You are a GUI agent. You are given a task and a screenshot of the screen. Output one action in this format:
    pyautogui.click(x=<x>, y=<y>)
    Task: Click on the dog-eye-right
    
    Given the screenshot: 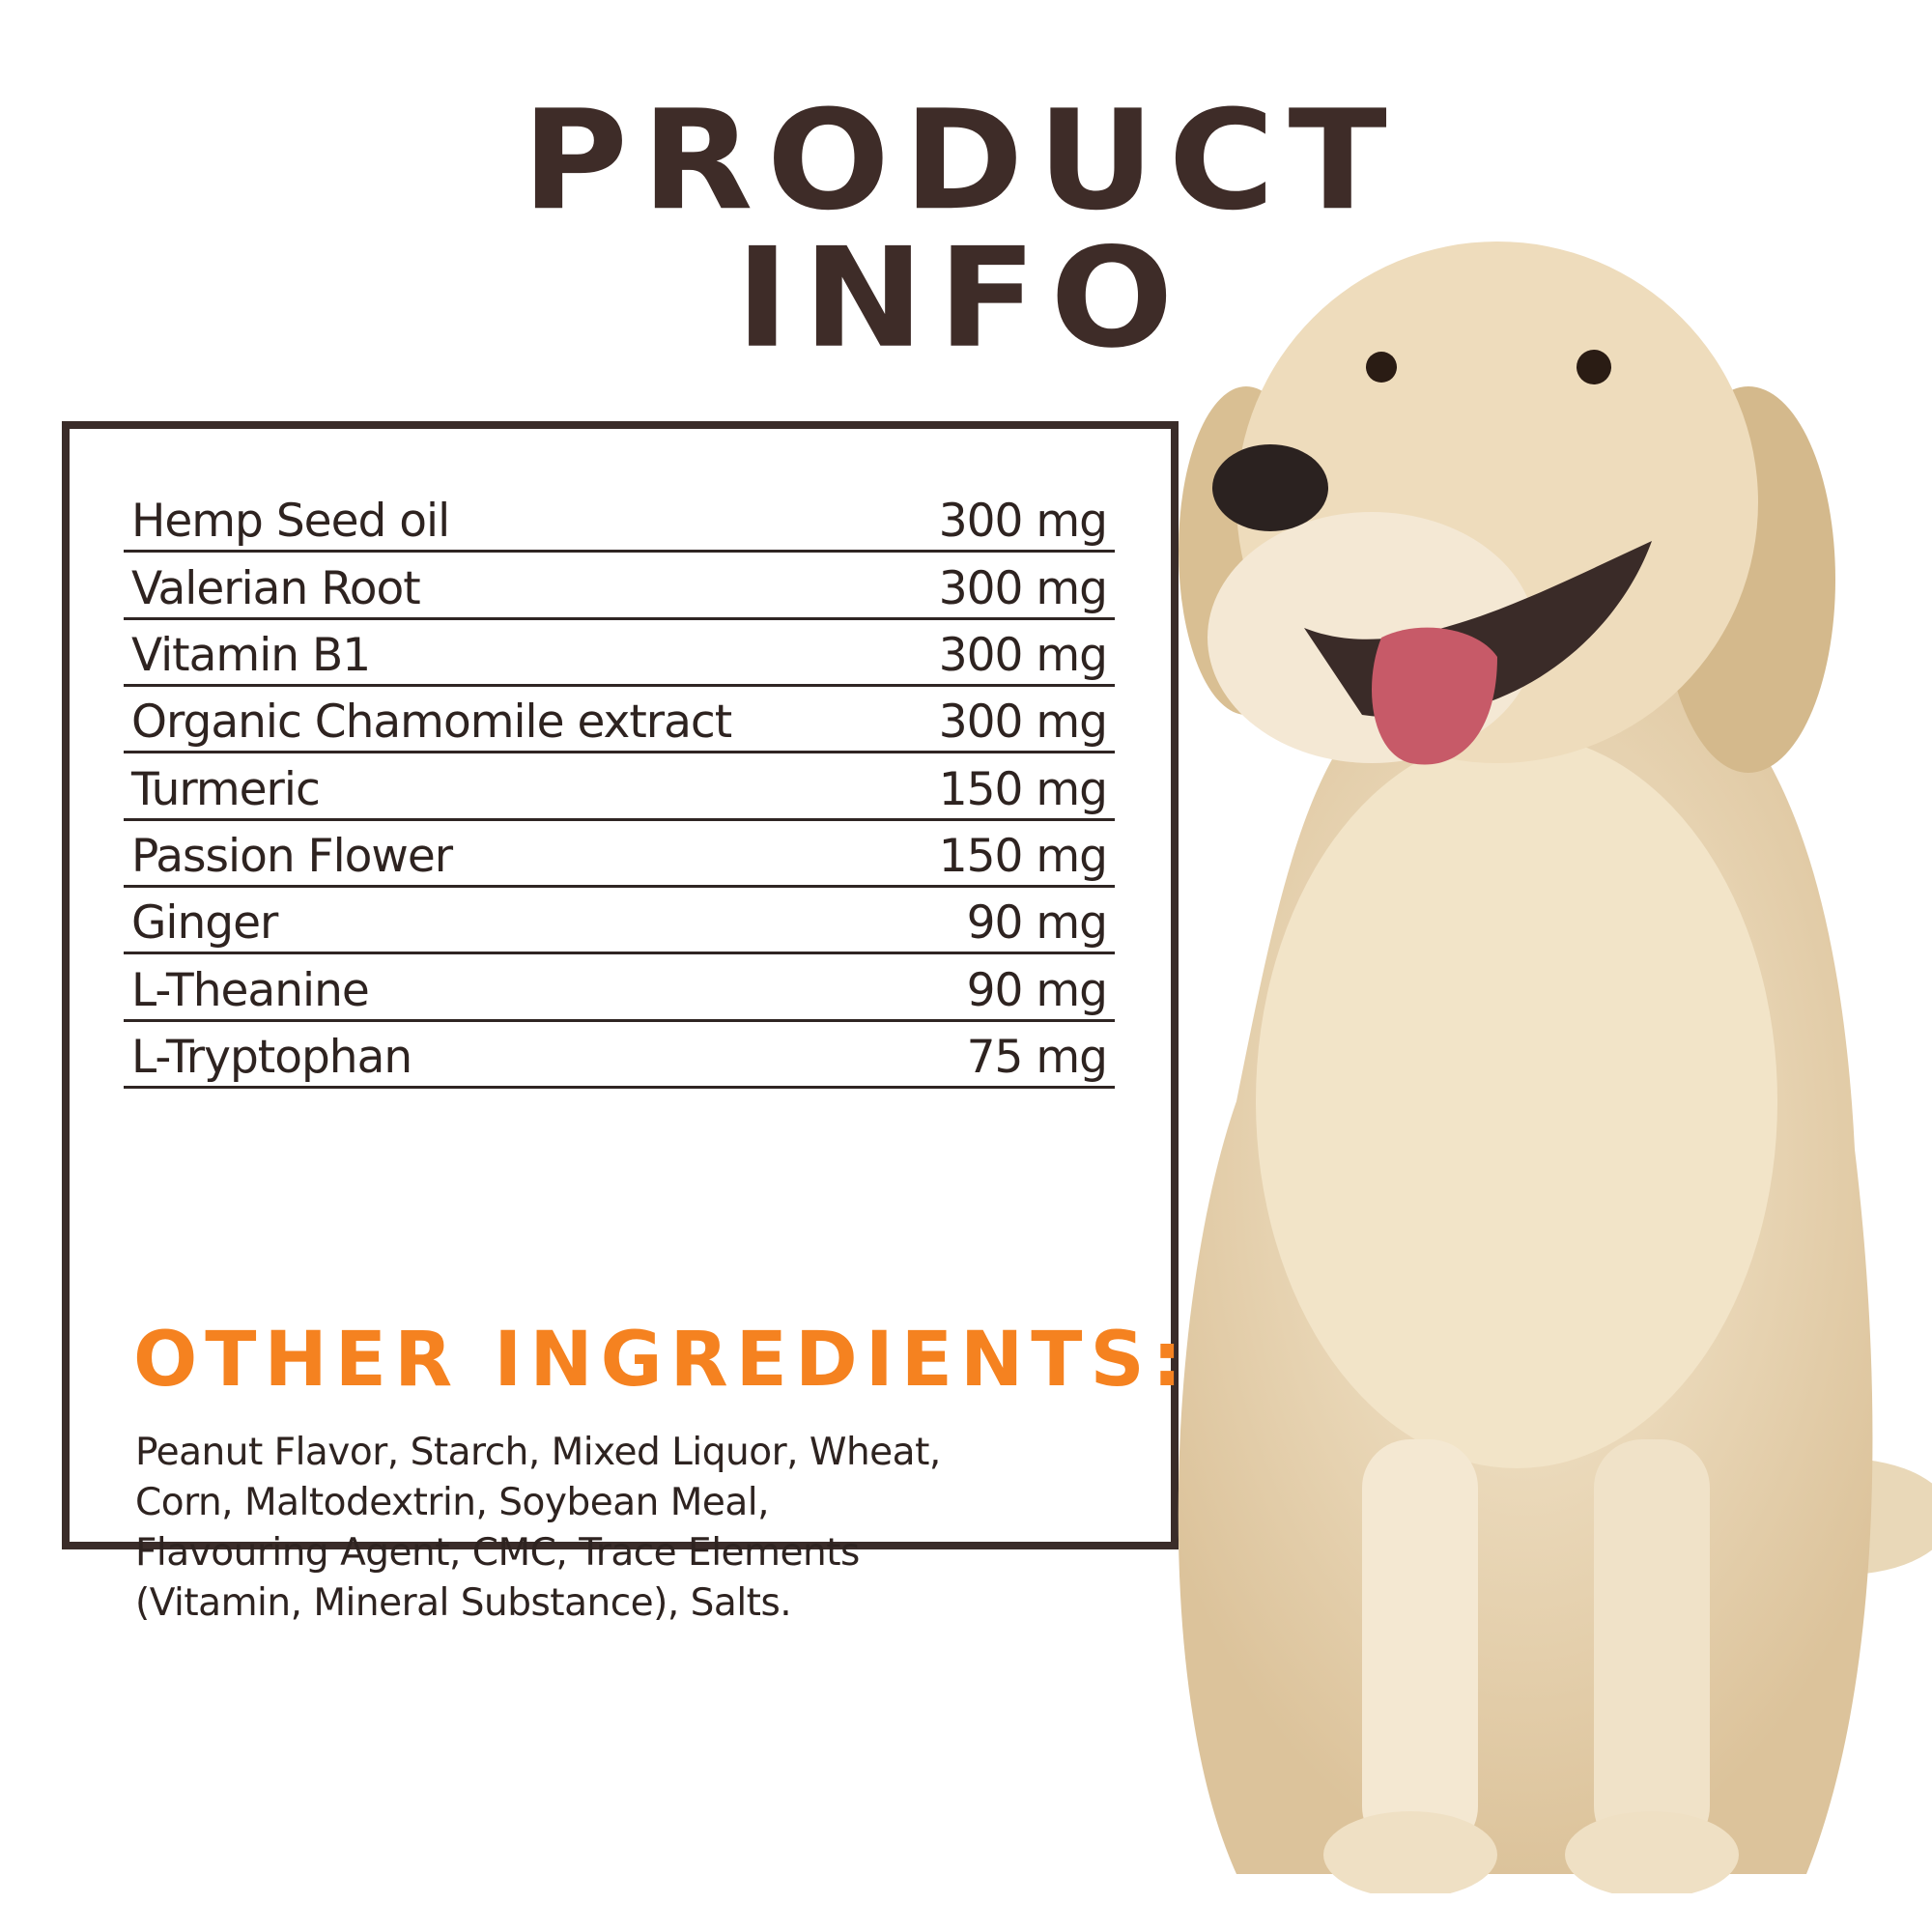 What is the action you would take?
    pyautogui.click(x=1594, y=367)
    